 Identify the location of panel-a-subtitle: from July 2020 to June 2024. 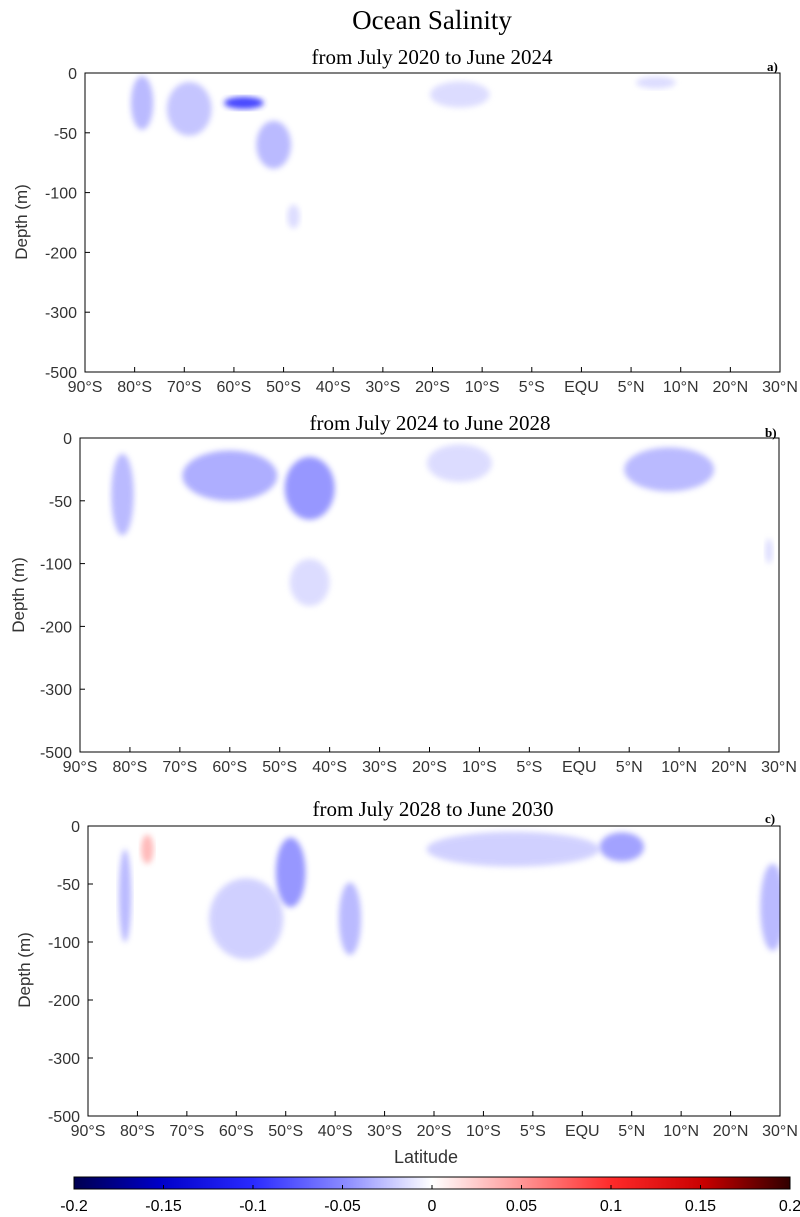
(432, 57).